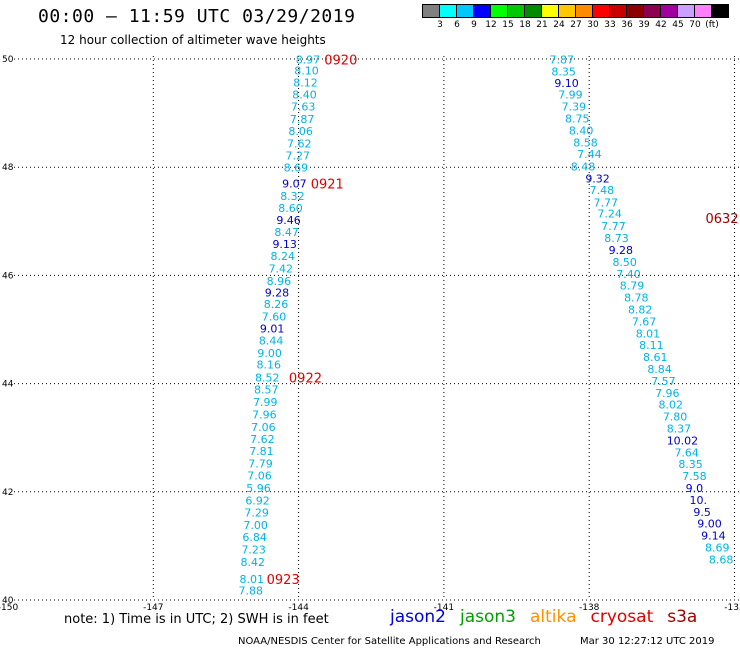 Image resolution: width=740 pixels, height=650 pixels. What do you see at coordinates (712, 25) in the screenshot?
I see `legend-label: (ft)` at bounding box center [712, 25].